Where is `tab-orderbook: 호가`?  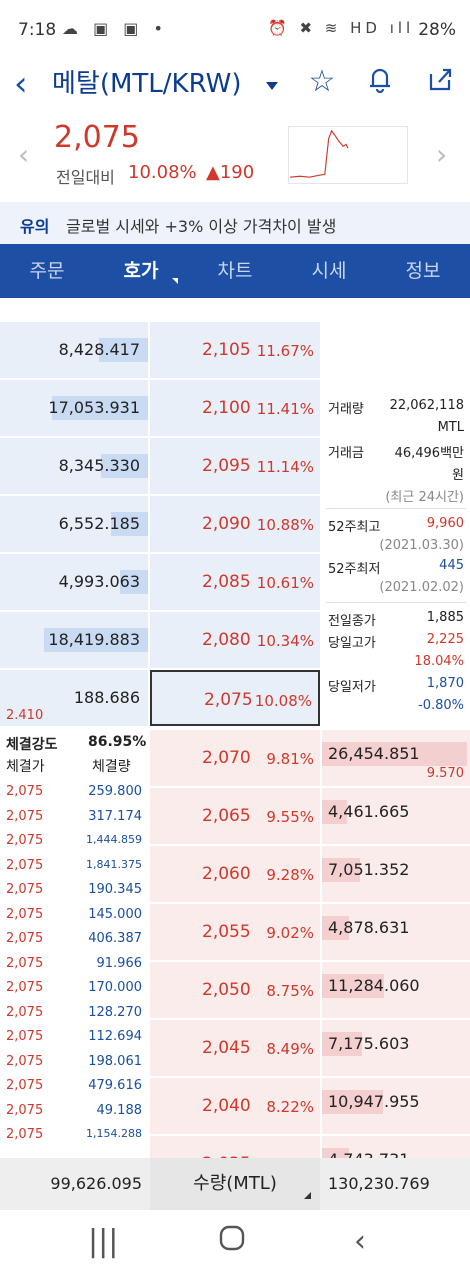
tab-orderbook: 호가 is located at coordinates (141, 271).